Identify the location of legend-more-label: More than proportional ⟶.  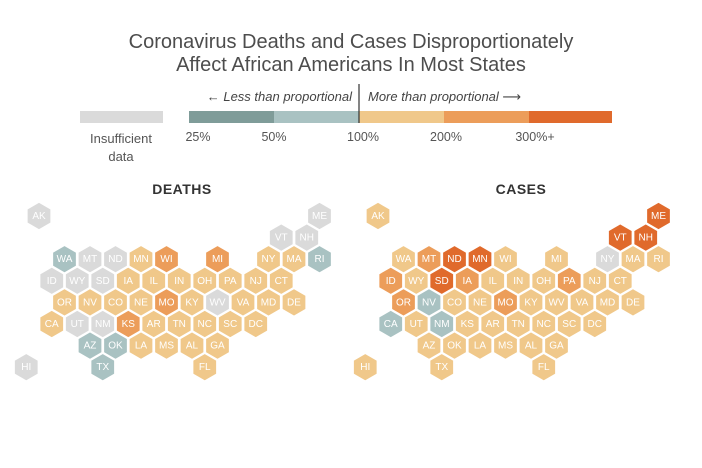
(444, 96).